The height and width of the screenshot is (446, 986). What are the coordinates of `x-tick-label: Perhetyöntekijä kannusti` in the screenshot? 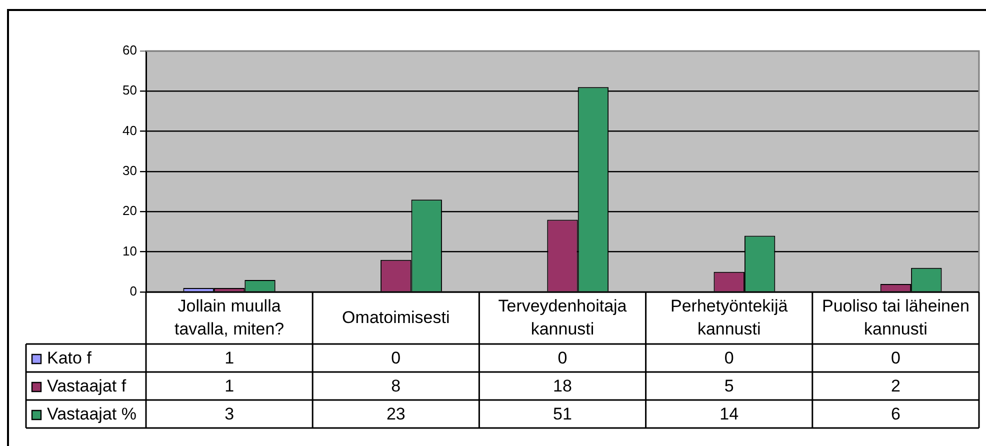 It's located at (729, 317).